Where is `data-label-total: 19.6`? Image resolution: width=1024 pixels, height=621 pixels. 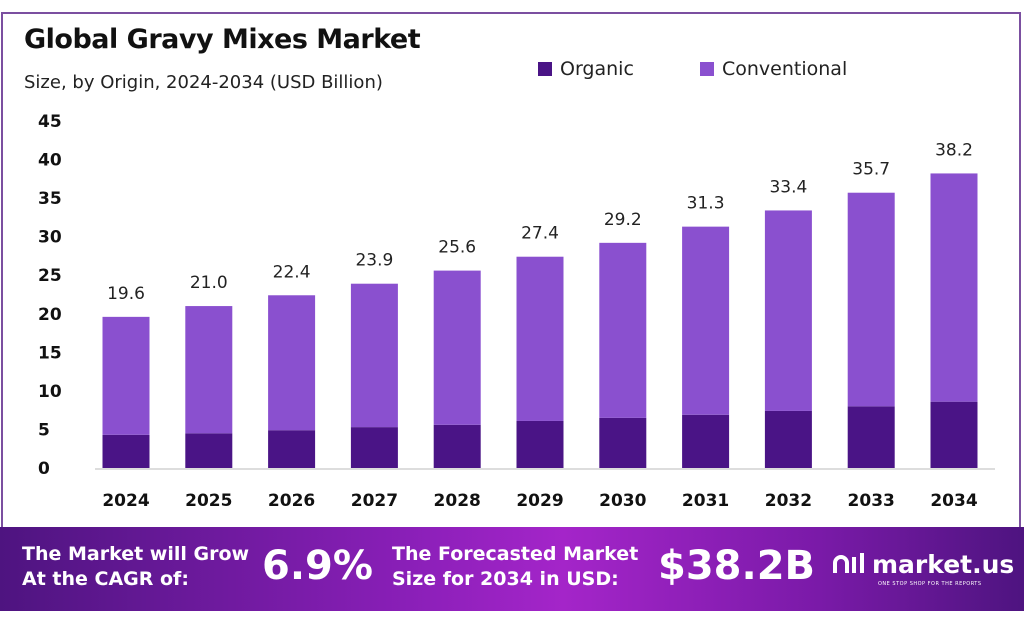 data-label-total: 19.6 is located at coordinates (126, 294).